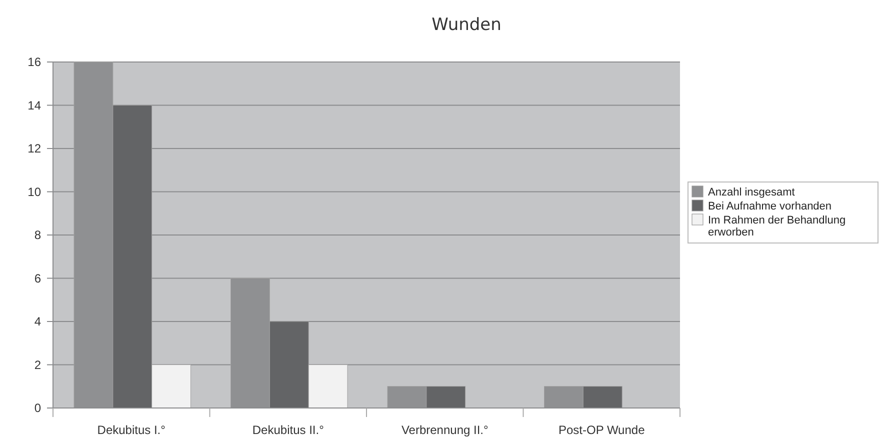 This screenshot has width=883, height=440. What do you see at coordinates (38, 321) in the screenshot?
I see `y-tick-label: 4` at bounding box center [38, 321].